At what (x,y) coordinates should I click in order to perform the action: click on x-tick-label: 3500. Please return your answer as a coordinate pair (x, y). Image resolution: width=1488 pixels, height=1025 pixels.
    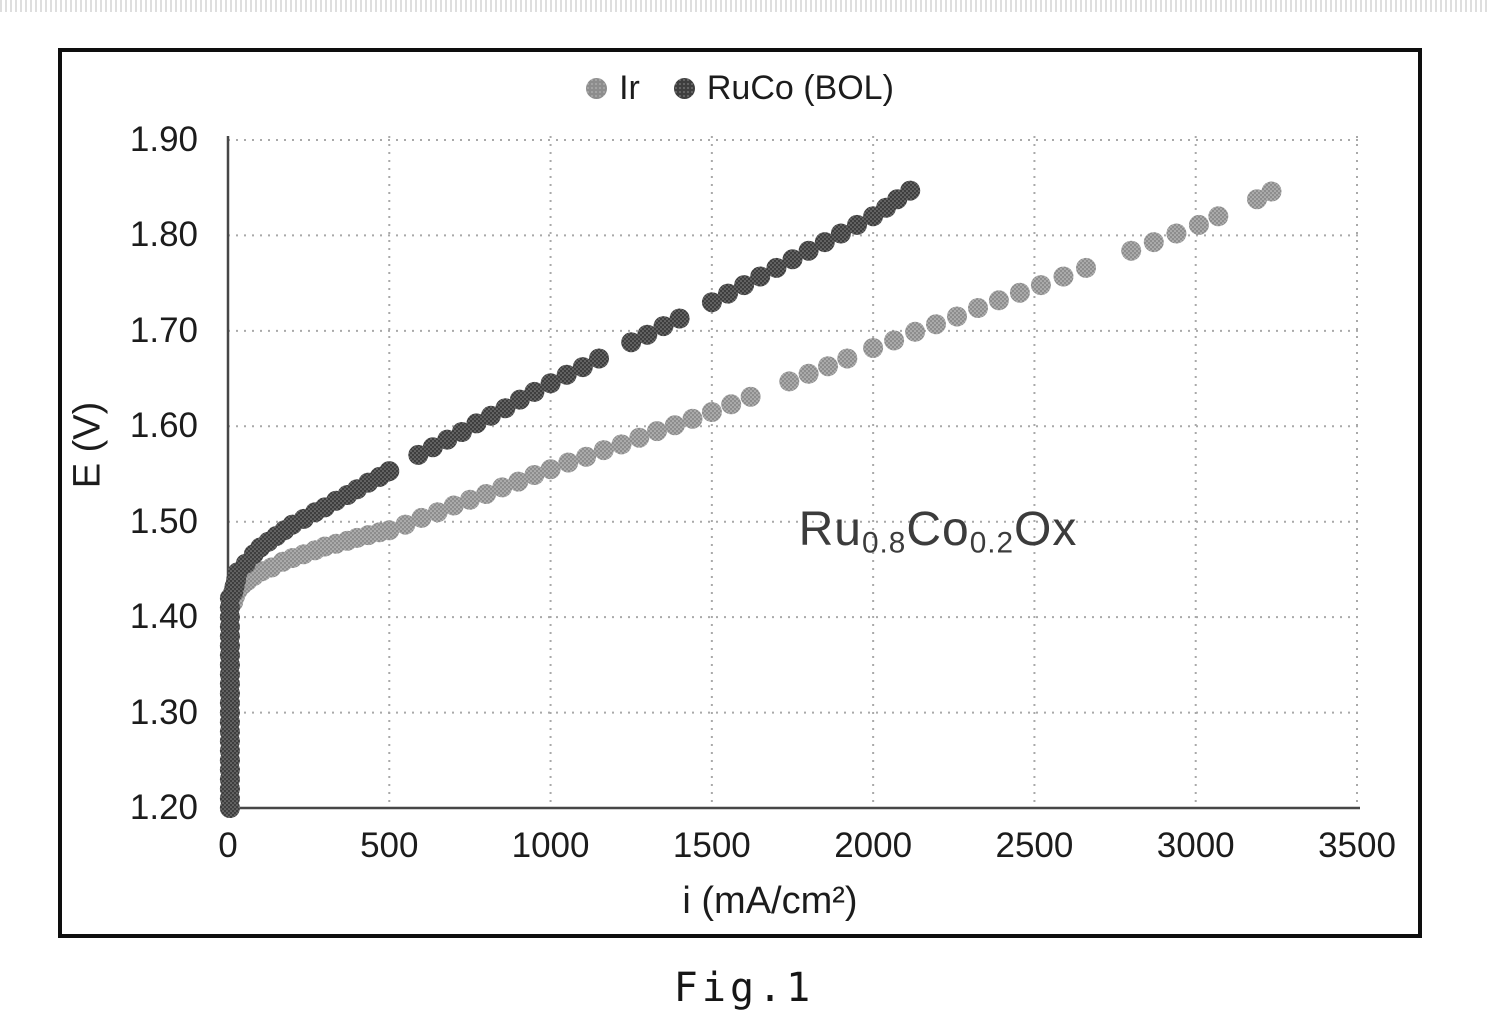
    Looking at the image, I should click on (1357, 845).